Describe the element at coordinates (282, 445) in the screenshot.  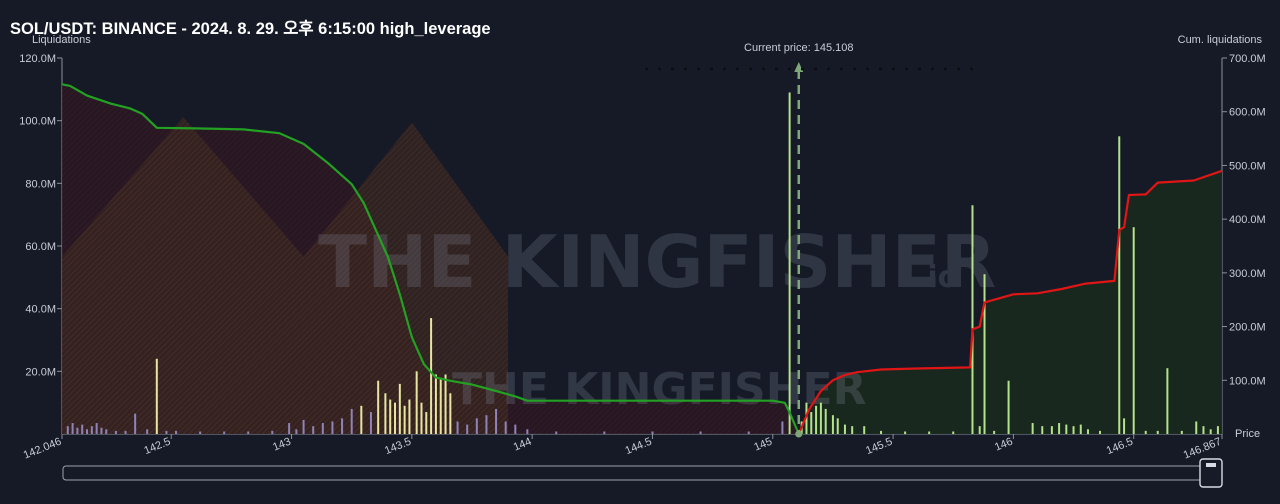
I see `x-axis-tick-label: 143` at that location.